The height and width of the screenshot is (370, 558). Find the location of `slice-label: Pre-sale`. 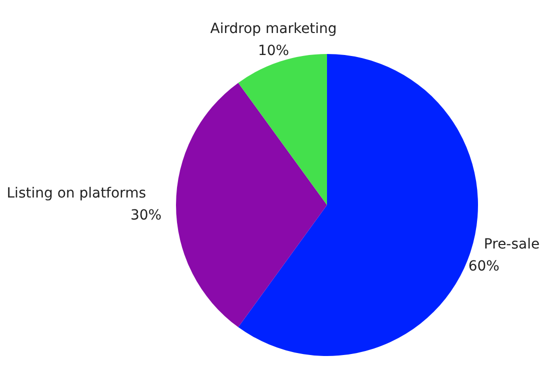

slice-label: Pre-sale is located at coordinates (512, 244).